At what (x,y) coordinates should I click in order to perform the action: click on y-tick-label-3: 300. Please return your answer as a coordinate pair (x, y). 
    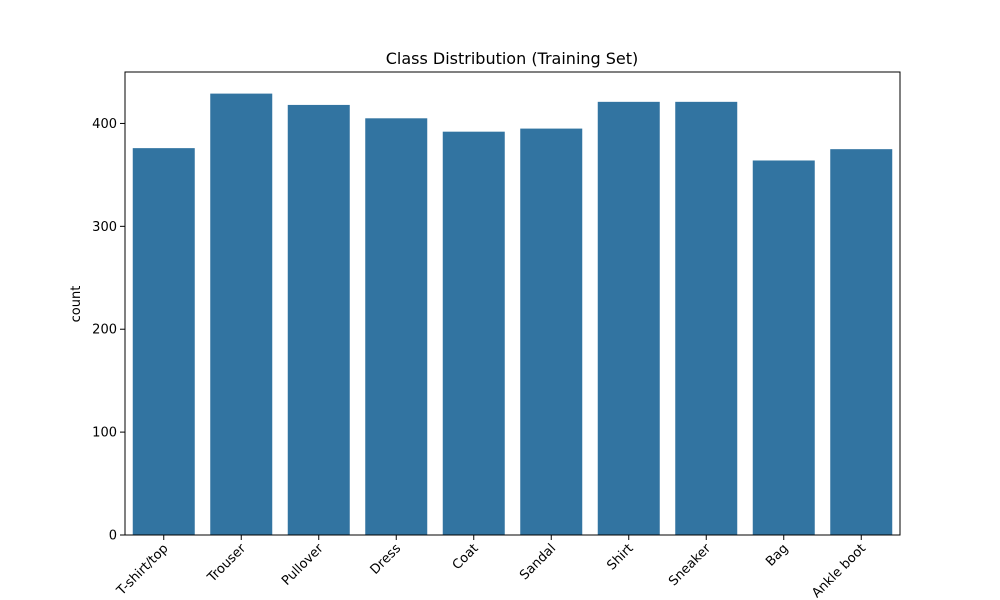
    Looking at the image, I should click on (104, 227).